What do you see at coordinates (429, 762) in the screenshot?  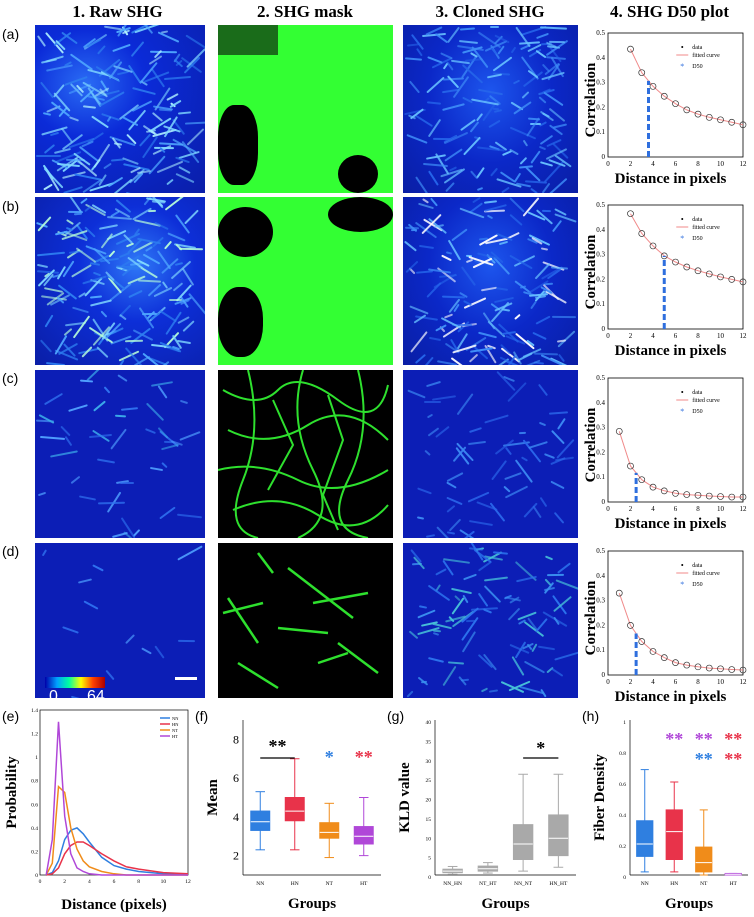 I see `y-tick-label: 30` at bounding box center [429, 762].